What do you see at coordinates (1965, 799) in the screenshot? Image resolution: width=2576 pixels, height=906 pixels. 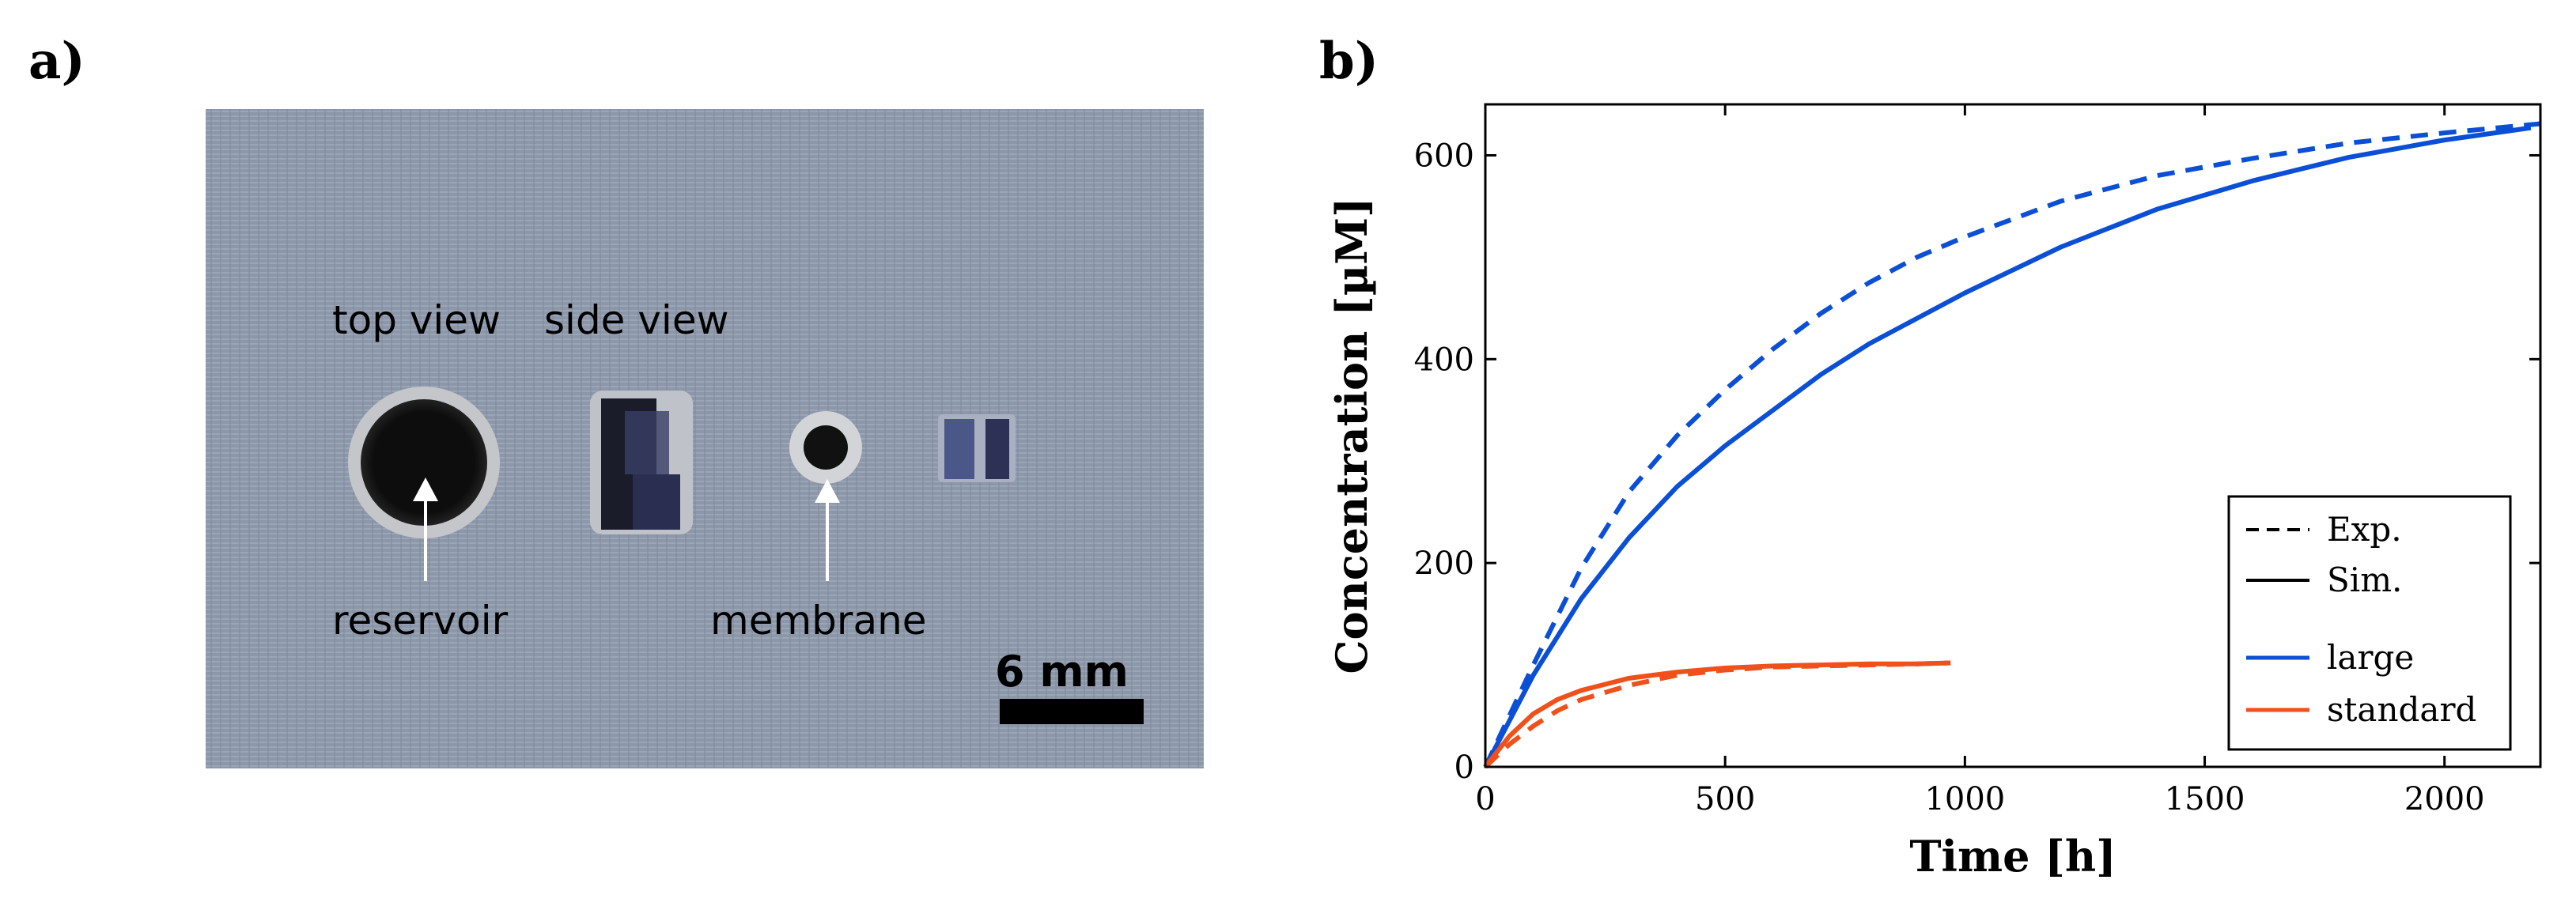 I see `x-tick-label: 1000` at bounding box center [1965, 799].